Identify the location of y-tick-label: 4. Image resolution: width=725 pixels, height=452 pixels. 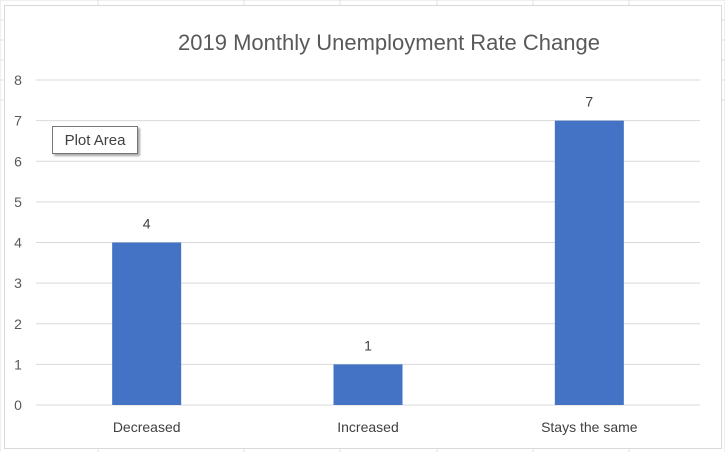
(18, 243).